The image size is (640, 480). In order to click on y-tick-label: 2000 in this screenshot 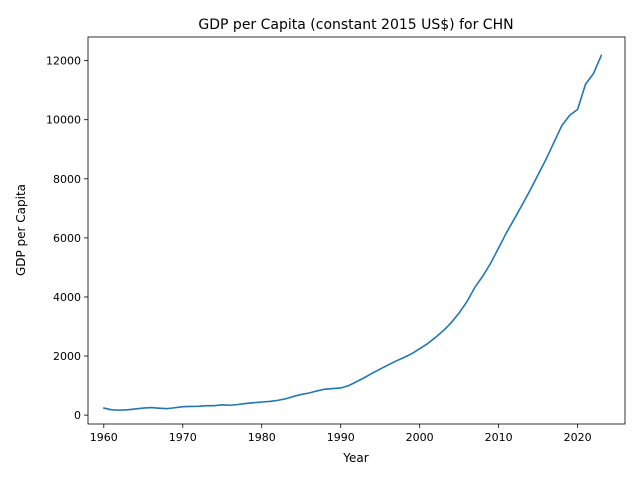, I will do `click(67, 356)`.